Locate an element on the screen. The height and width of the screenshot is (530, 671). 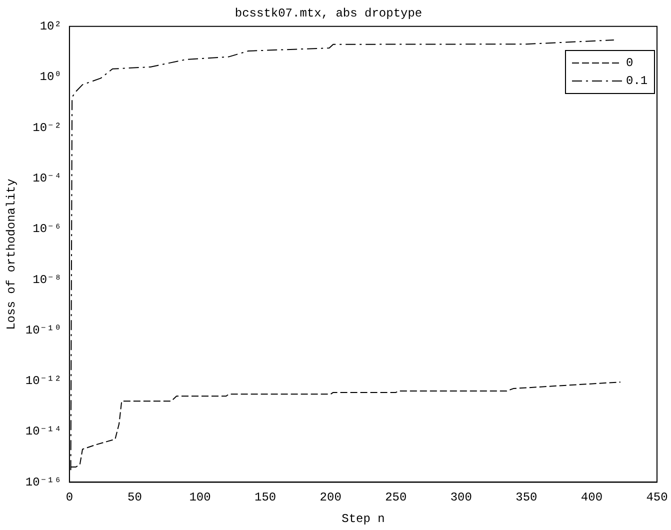
y-tick-label: 10⁻⁶ is located at coordinates (47, 229).